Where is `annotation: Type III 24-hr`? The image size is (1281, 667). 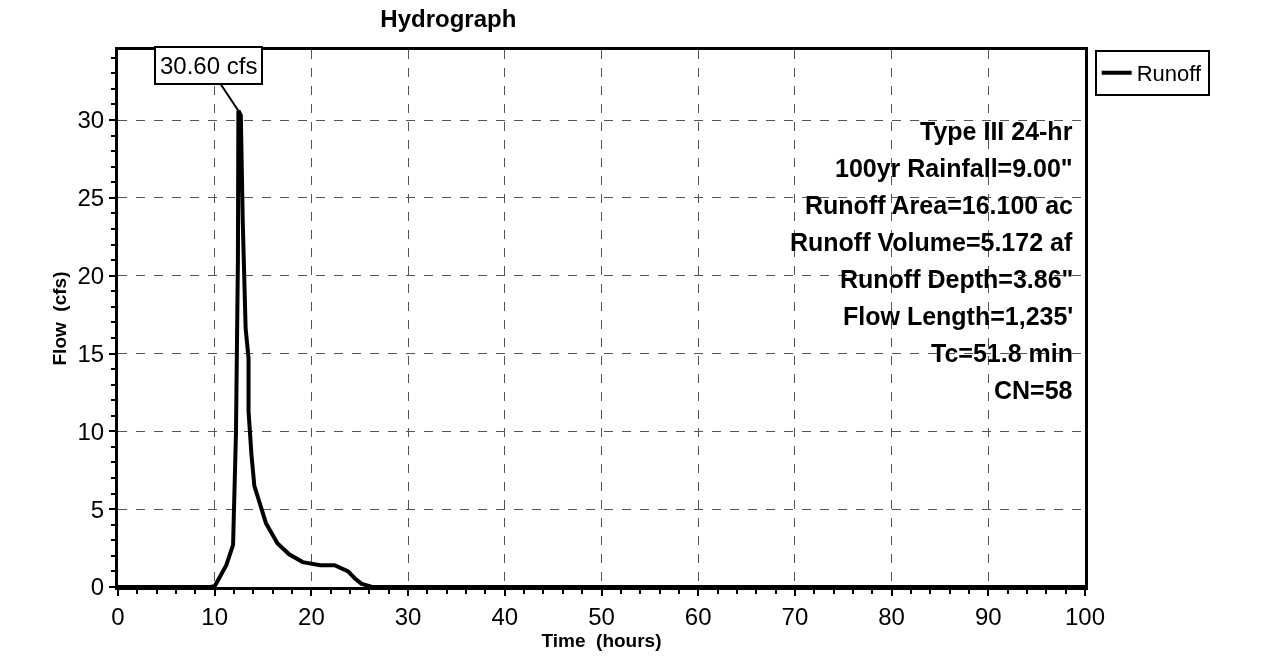
annotation: Type III 24-hr is located at coordinates (996, 131).